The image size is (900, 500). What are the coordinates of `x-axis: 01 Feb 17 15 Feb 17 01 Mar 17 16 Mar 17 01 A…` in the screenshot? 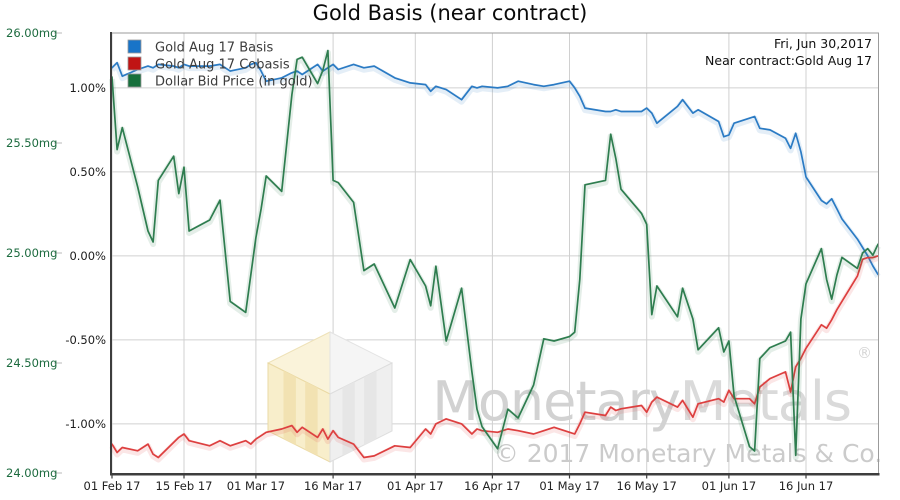 It's located at (459, 483).